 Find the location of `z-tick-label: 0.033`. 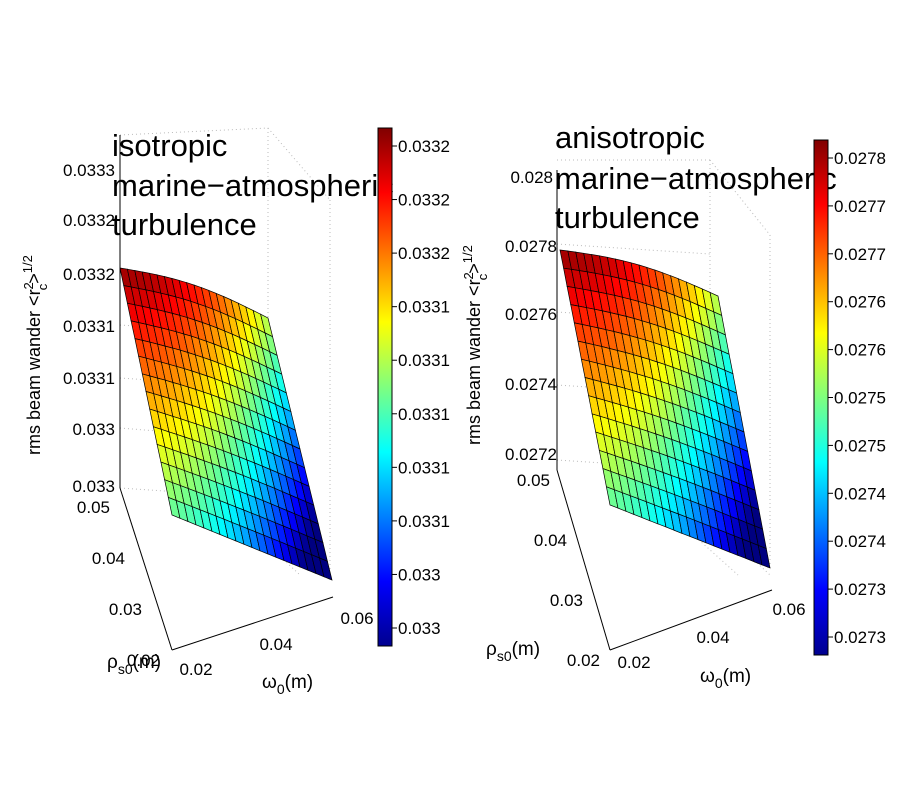

z-tick-label: 0.033 is located at coordinates (93, 429).